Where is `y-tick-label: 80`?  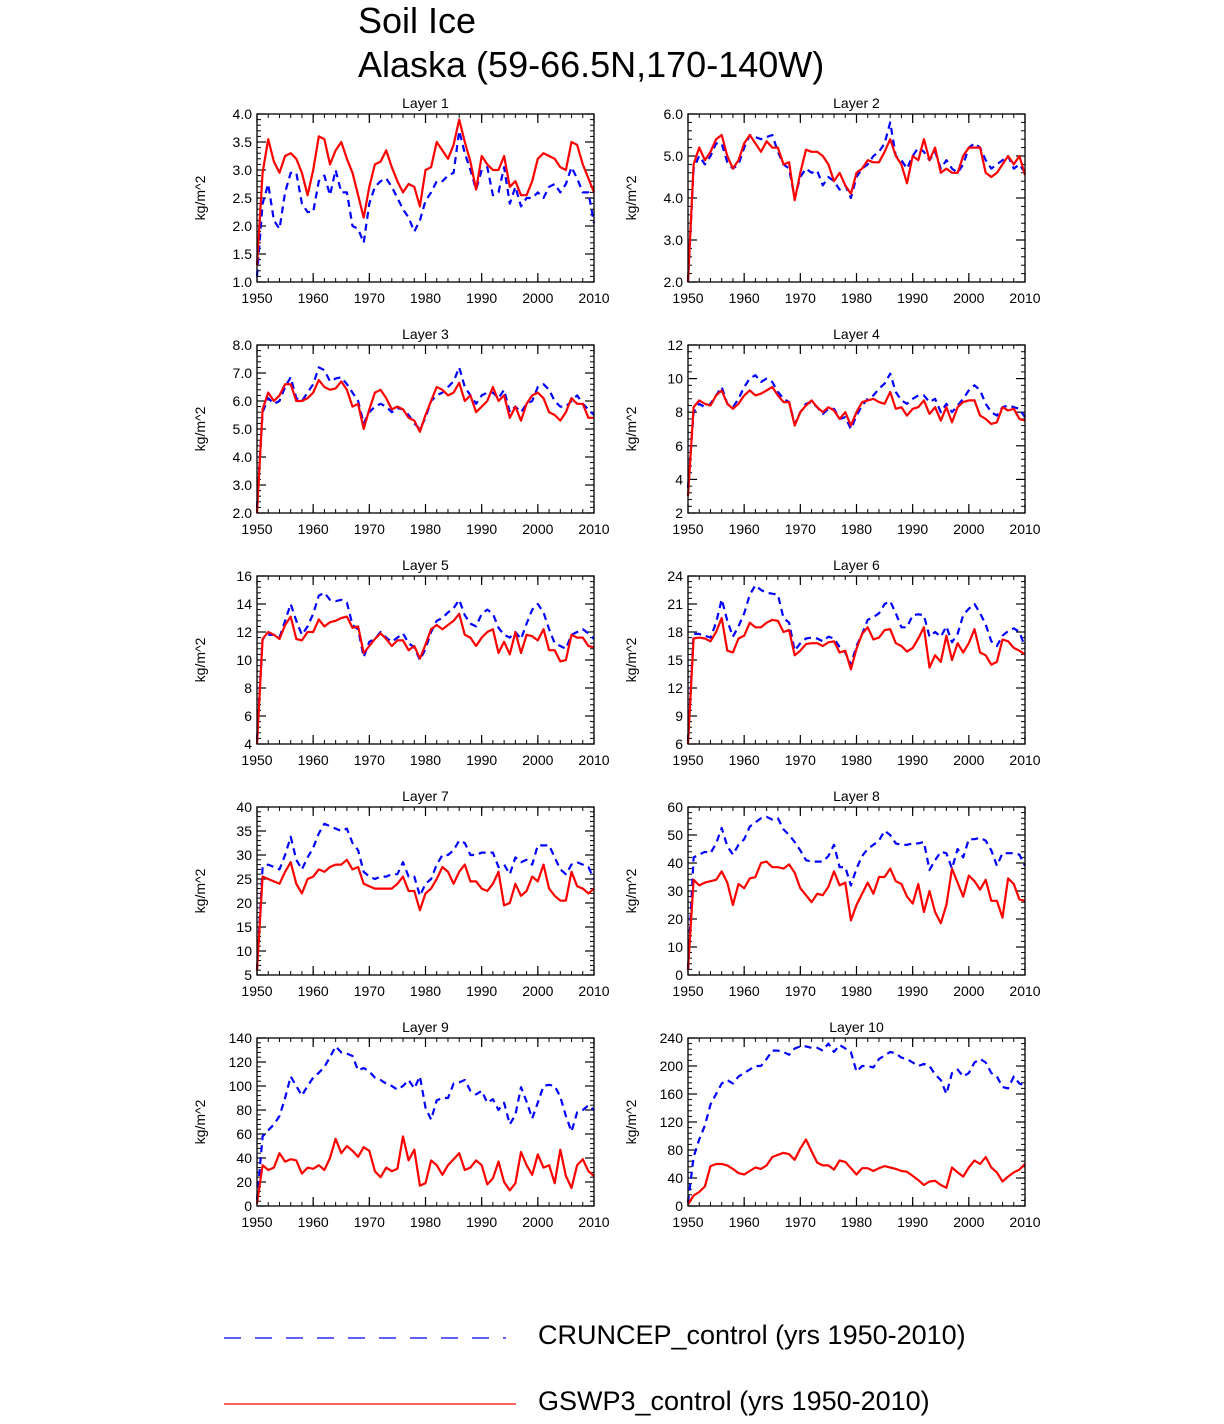 y-tick-label: 80 is located at coordinates (675, 1150).